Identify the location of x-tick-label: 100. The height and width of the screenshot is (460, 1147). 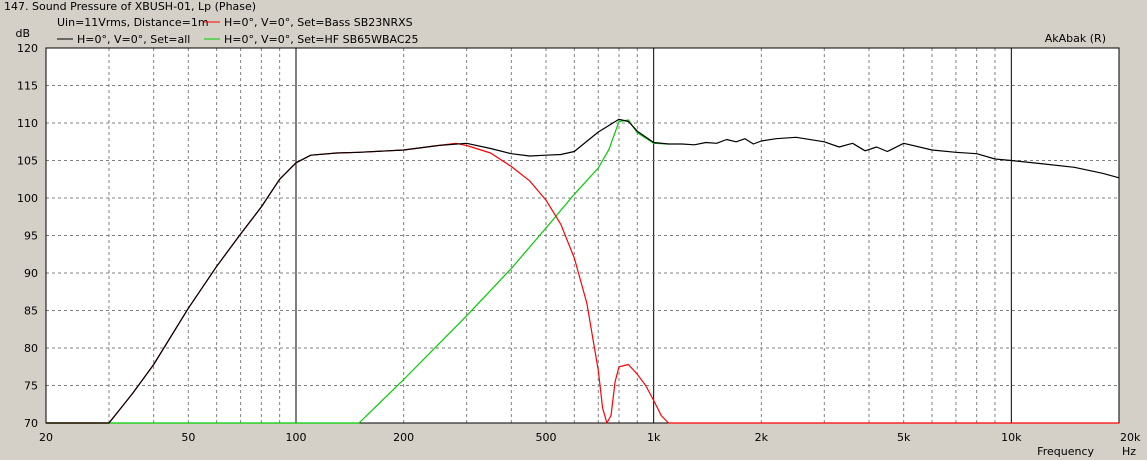
(295, 437).